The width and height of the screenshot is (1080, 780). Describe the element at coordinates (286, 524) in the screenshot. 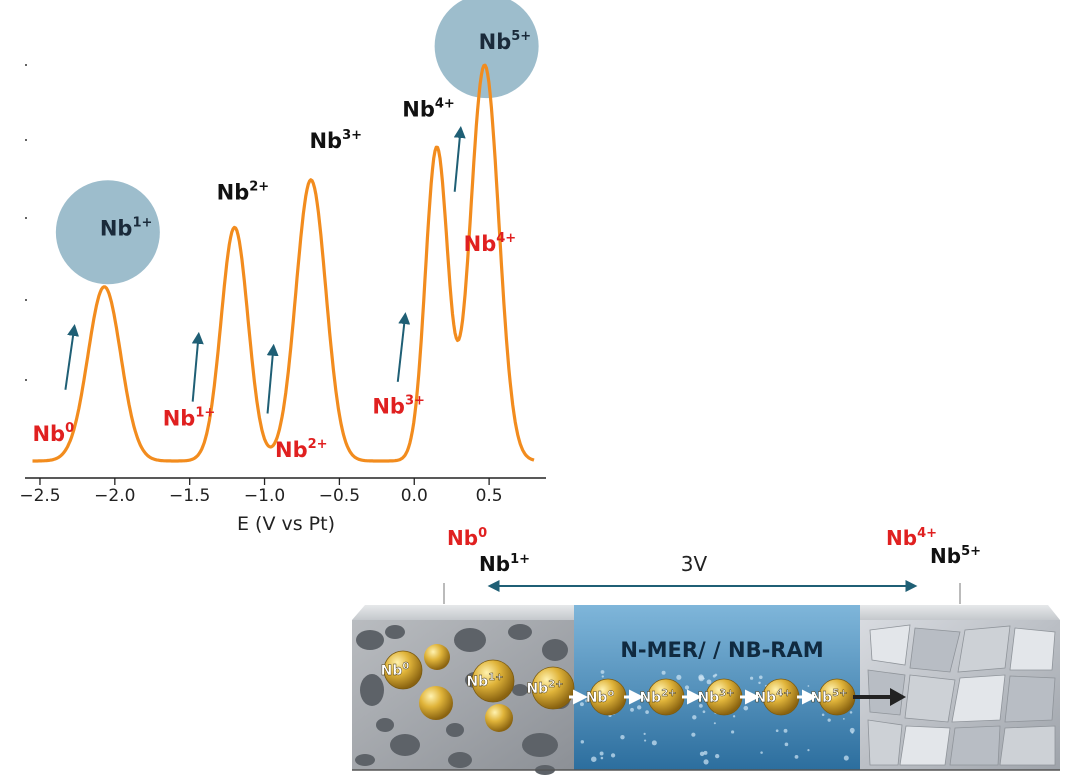

I see `x-axis-label: E (V vs Pt)` at that location.